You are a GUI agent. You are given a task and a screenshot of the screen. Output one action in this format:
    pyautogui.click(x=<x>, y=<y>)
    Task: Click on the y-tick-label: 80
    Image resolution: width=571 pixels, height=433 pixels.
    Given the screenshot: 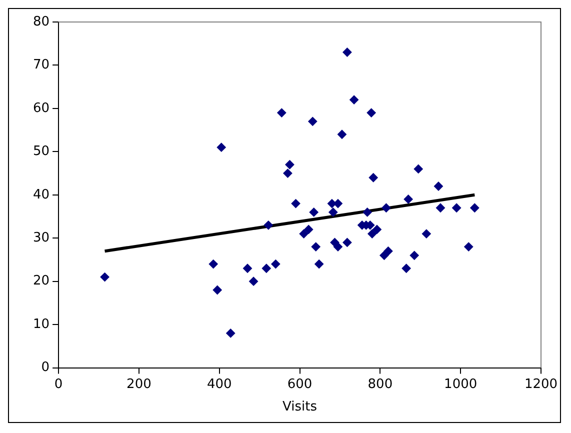 What is the action you would take?
    pyautogui.click(x=41, y=22)
    